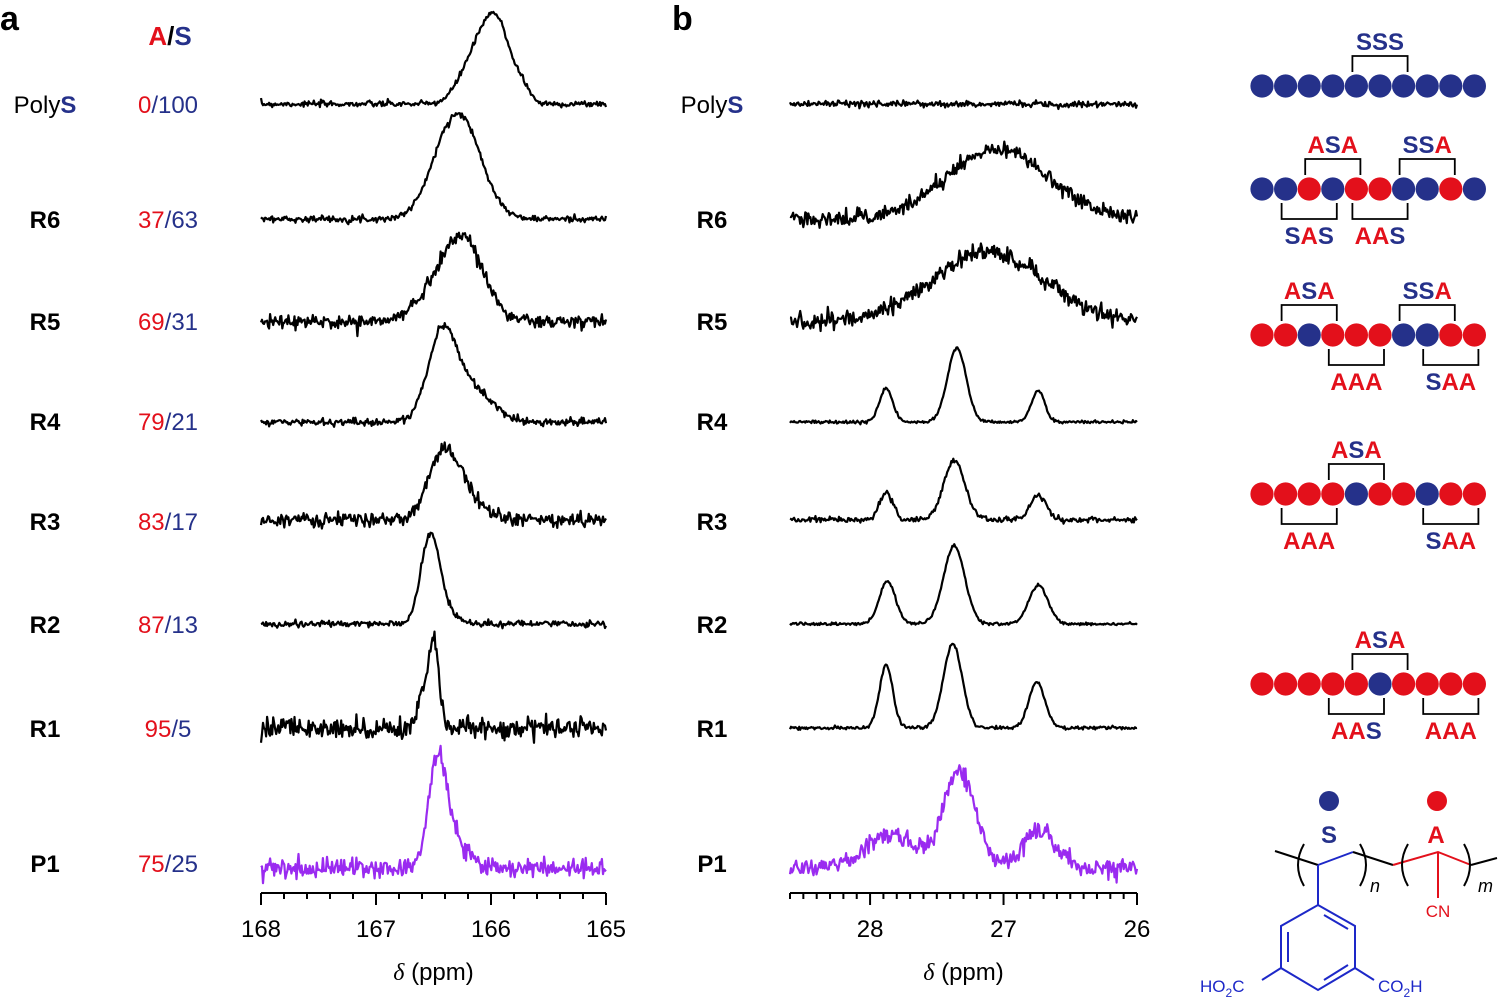  I want to click on bracket-n-open, so click(1301, 865).